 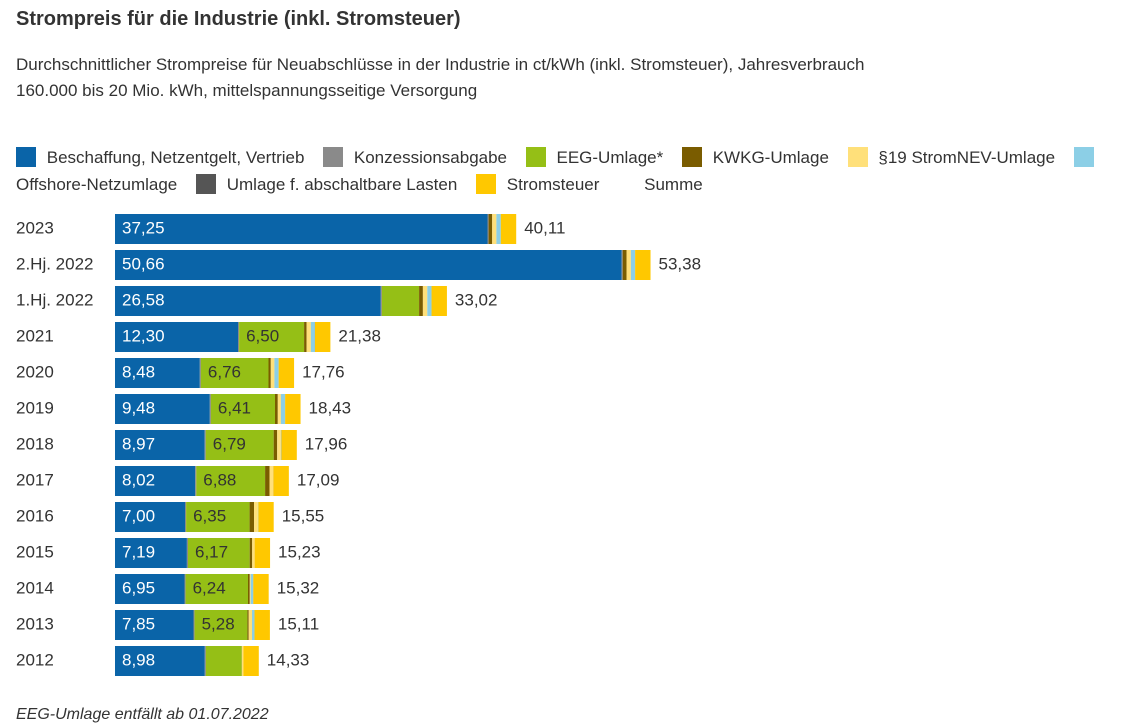 What do you see at coordinates (680, 263) in the screenshot?
I see `total-label: 53,38` at bounding box center [680, 263].